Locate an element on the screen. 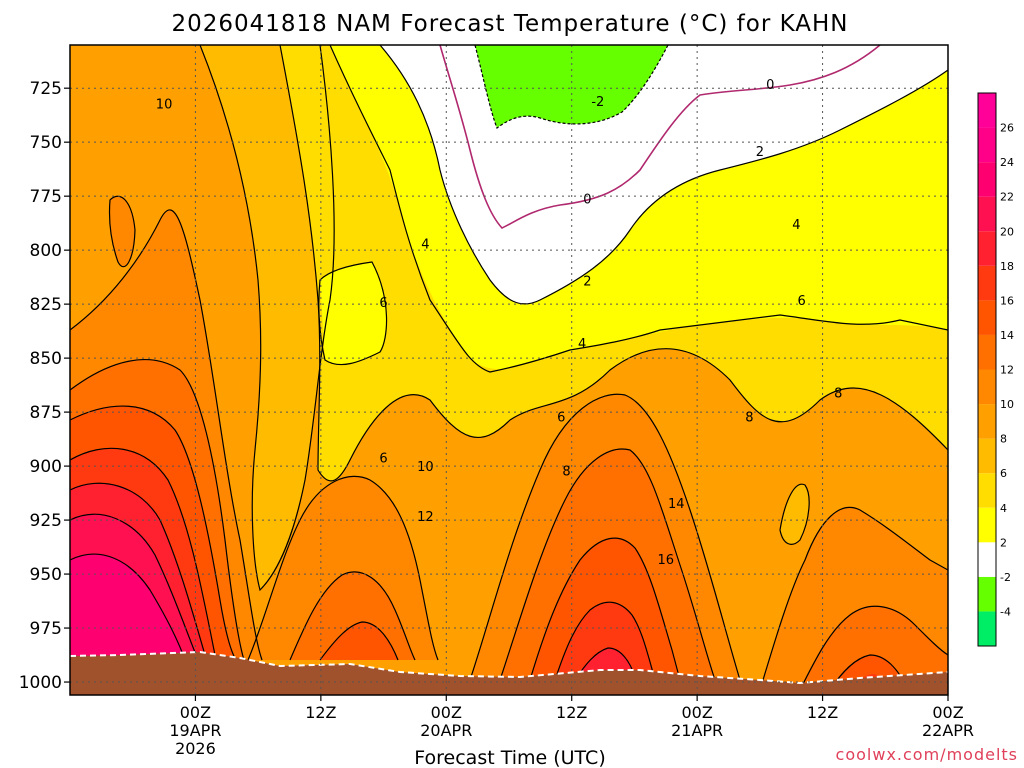 The height and width of the screenshot is (768, 1024). contour-label: 14 is located at coordinates (676, 504).